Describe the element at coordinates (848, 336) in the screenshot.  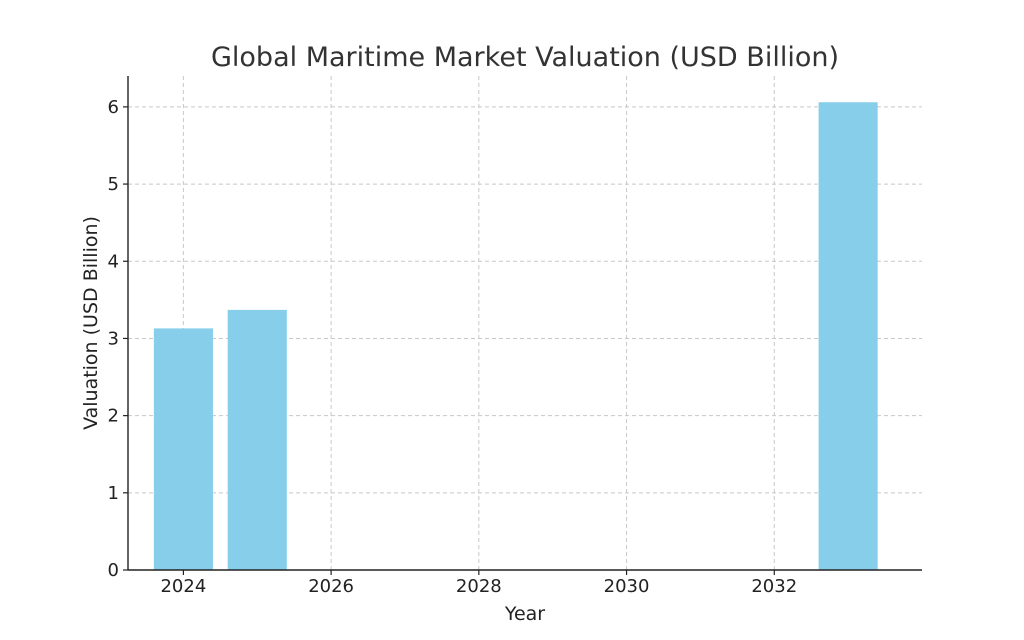
I see `bar-2033` at that location.